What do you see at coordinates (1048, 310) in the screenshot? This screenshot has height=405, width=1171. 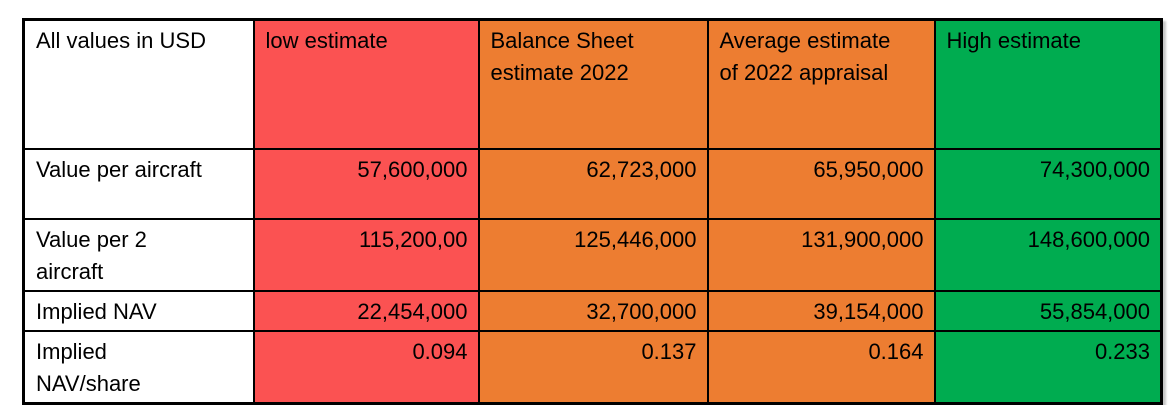 I see `cell-implied-nav-high: 55,854,000` at bounding box center [1048, 310].